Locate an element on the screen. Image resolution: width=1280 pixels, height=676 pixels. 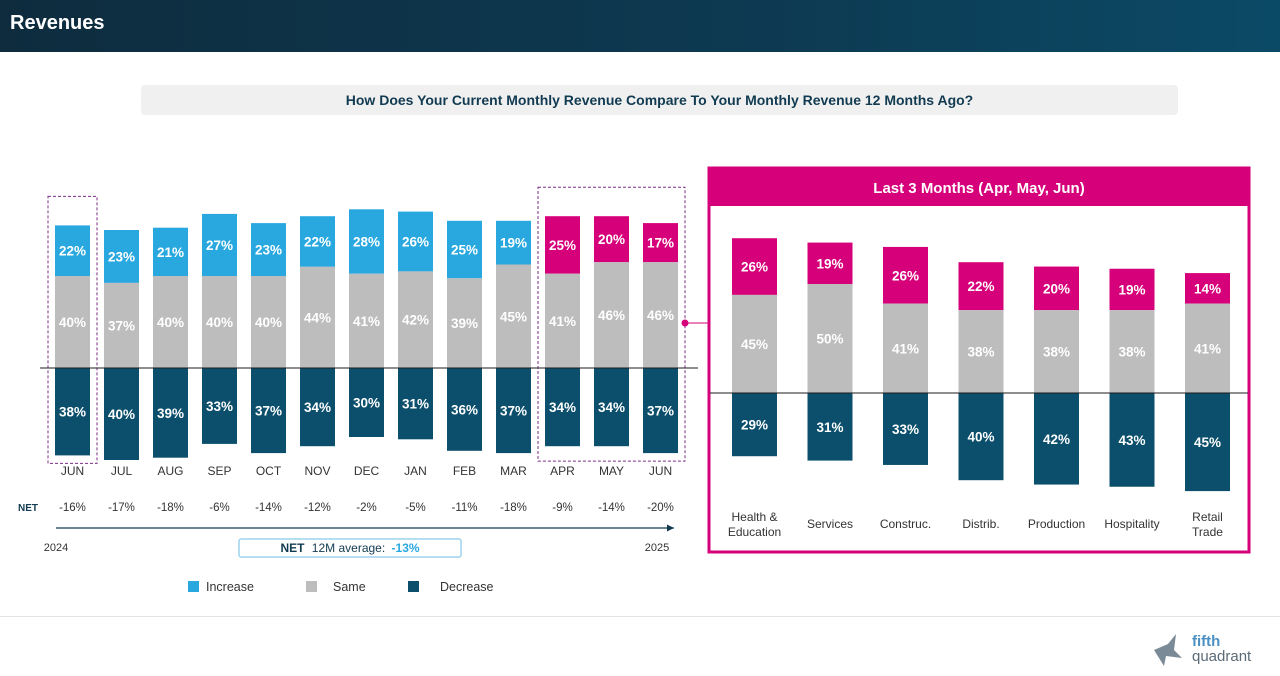
highlight-box-start is located at coordinates (72, 329).